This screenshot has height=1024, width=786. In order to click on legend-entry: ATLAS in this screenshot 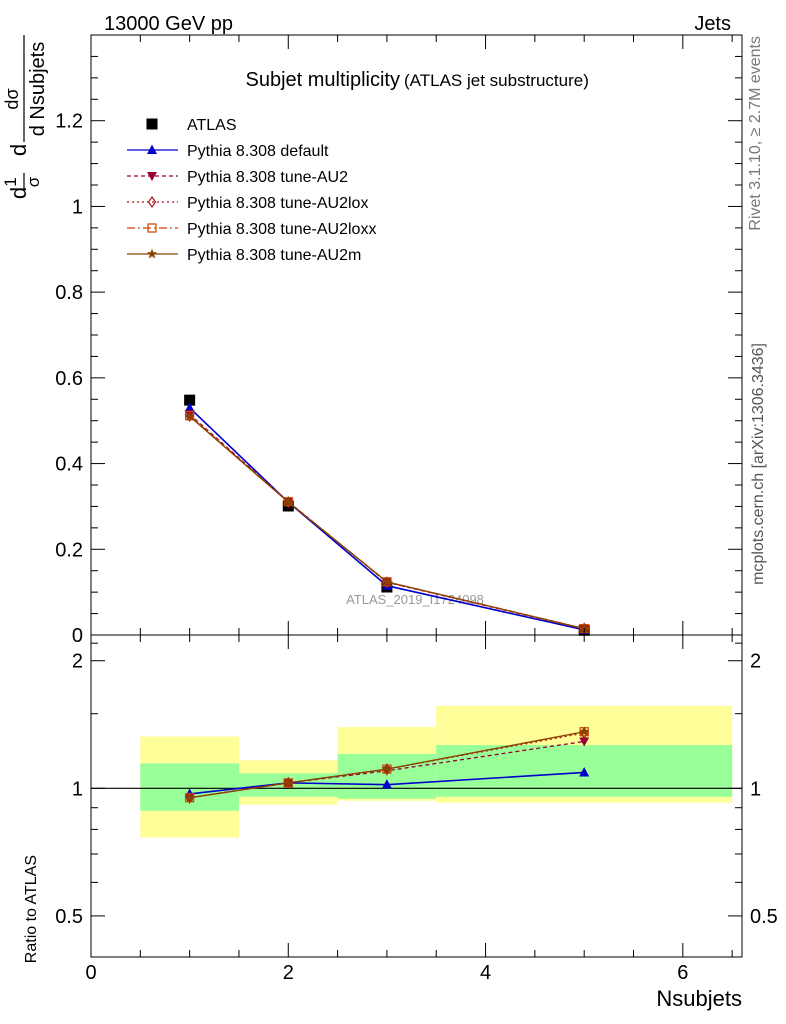, I will do `click(191, 125)`.